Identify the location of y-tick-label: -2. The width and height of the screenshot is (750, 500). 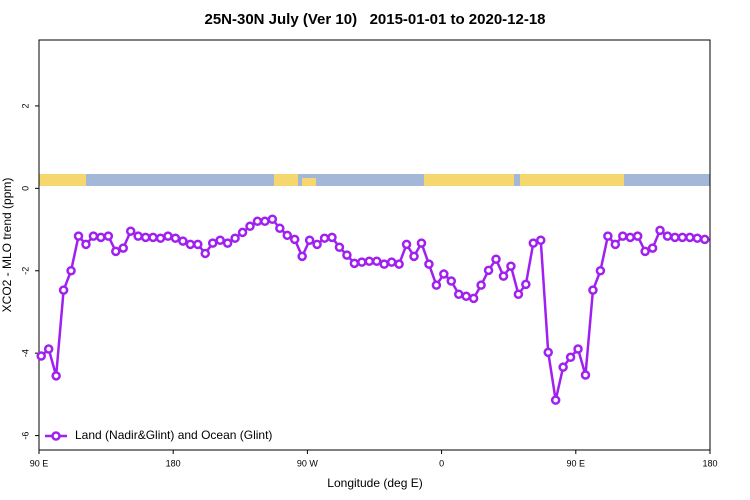
(25, 271).